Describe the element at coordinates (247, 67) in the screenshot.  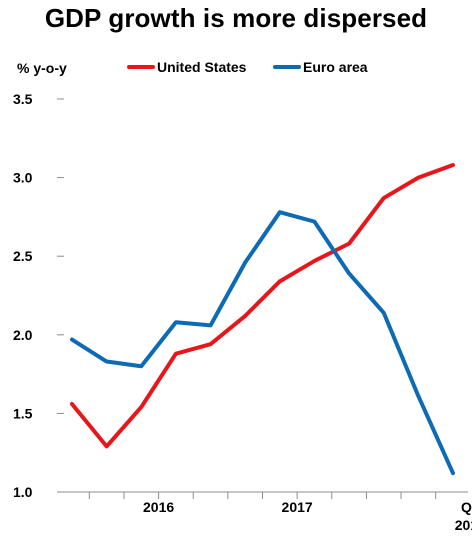
I see `legend: United States Euro area` at that location.